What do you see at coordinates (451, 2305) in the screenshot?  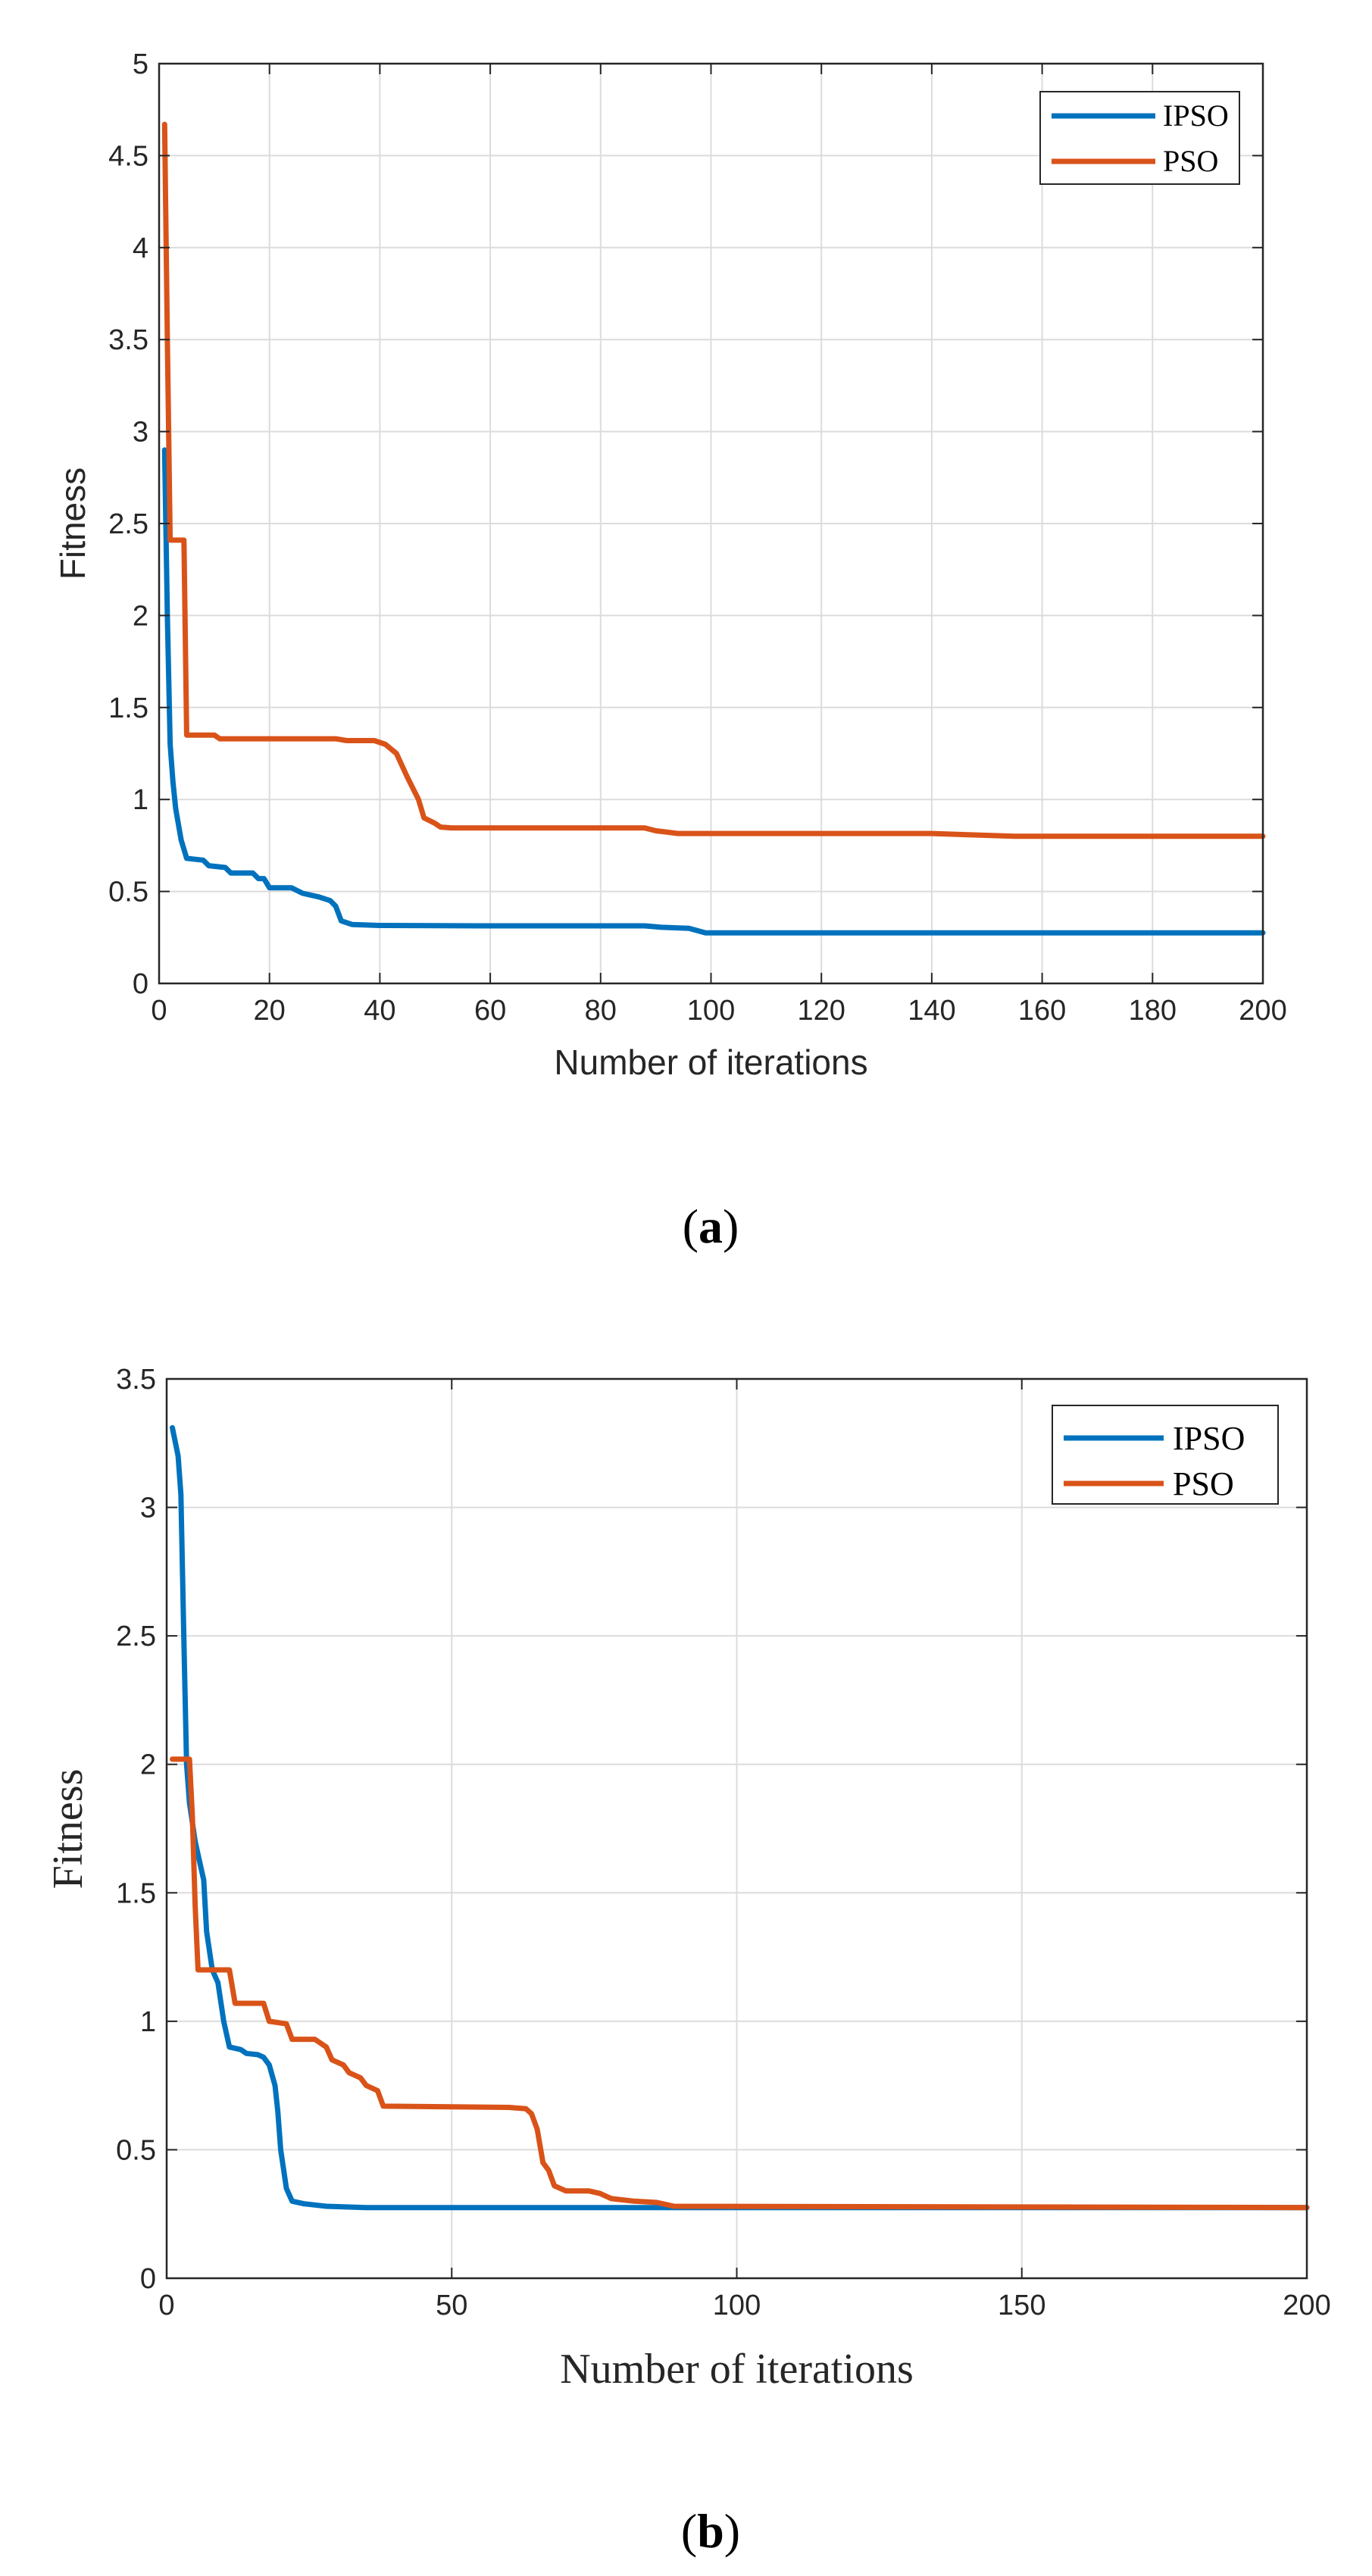 I see `x-tick-label: 50` at bounding box center [451, 2305].